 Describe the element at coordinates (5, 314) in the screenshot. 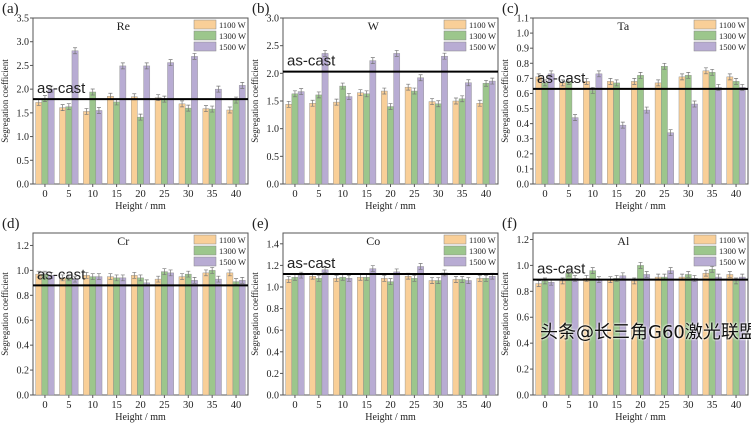

I see `y-axis-label: Segregation coefficient` at that location.